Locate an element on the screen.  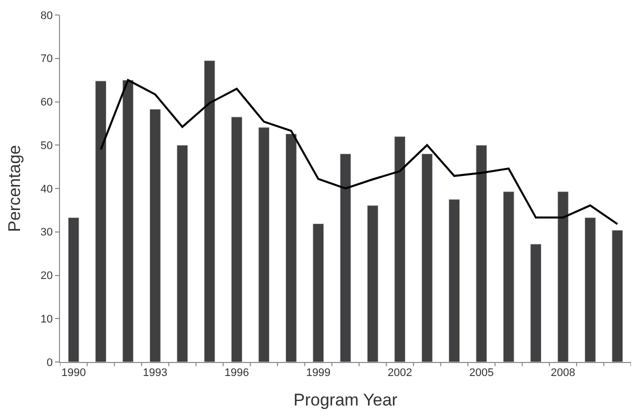
y-tick-label: 0 is located at coordinates (49, 362).